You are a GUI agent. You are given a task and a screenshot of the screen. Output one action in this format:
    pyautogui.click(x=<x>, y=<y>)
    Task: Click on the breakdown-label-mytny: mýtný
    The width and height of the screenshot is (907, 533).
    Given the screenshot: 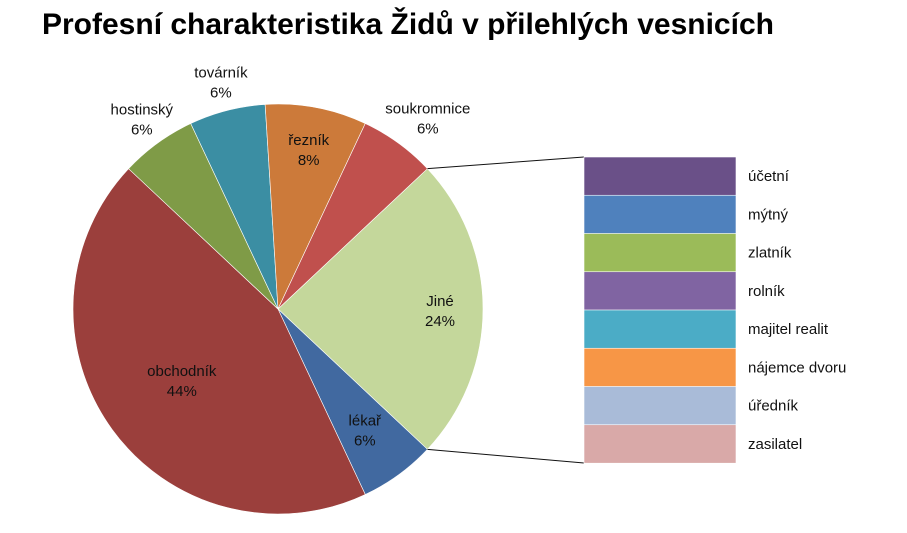 What is the action you would take?
    pyautogui.click(x=768, y=214)
    